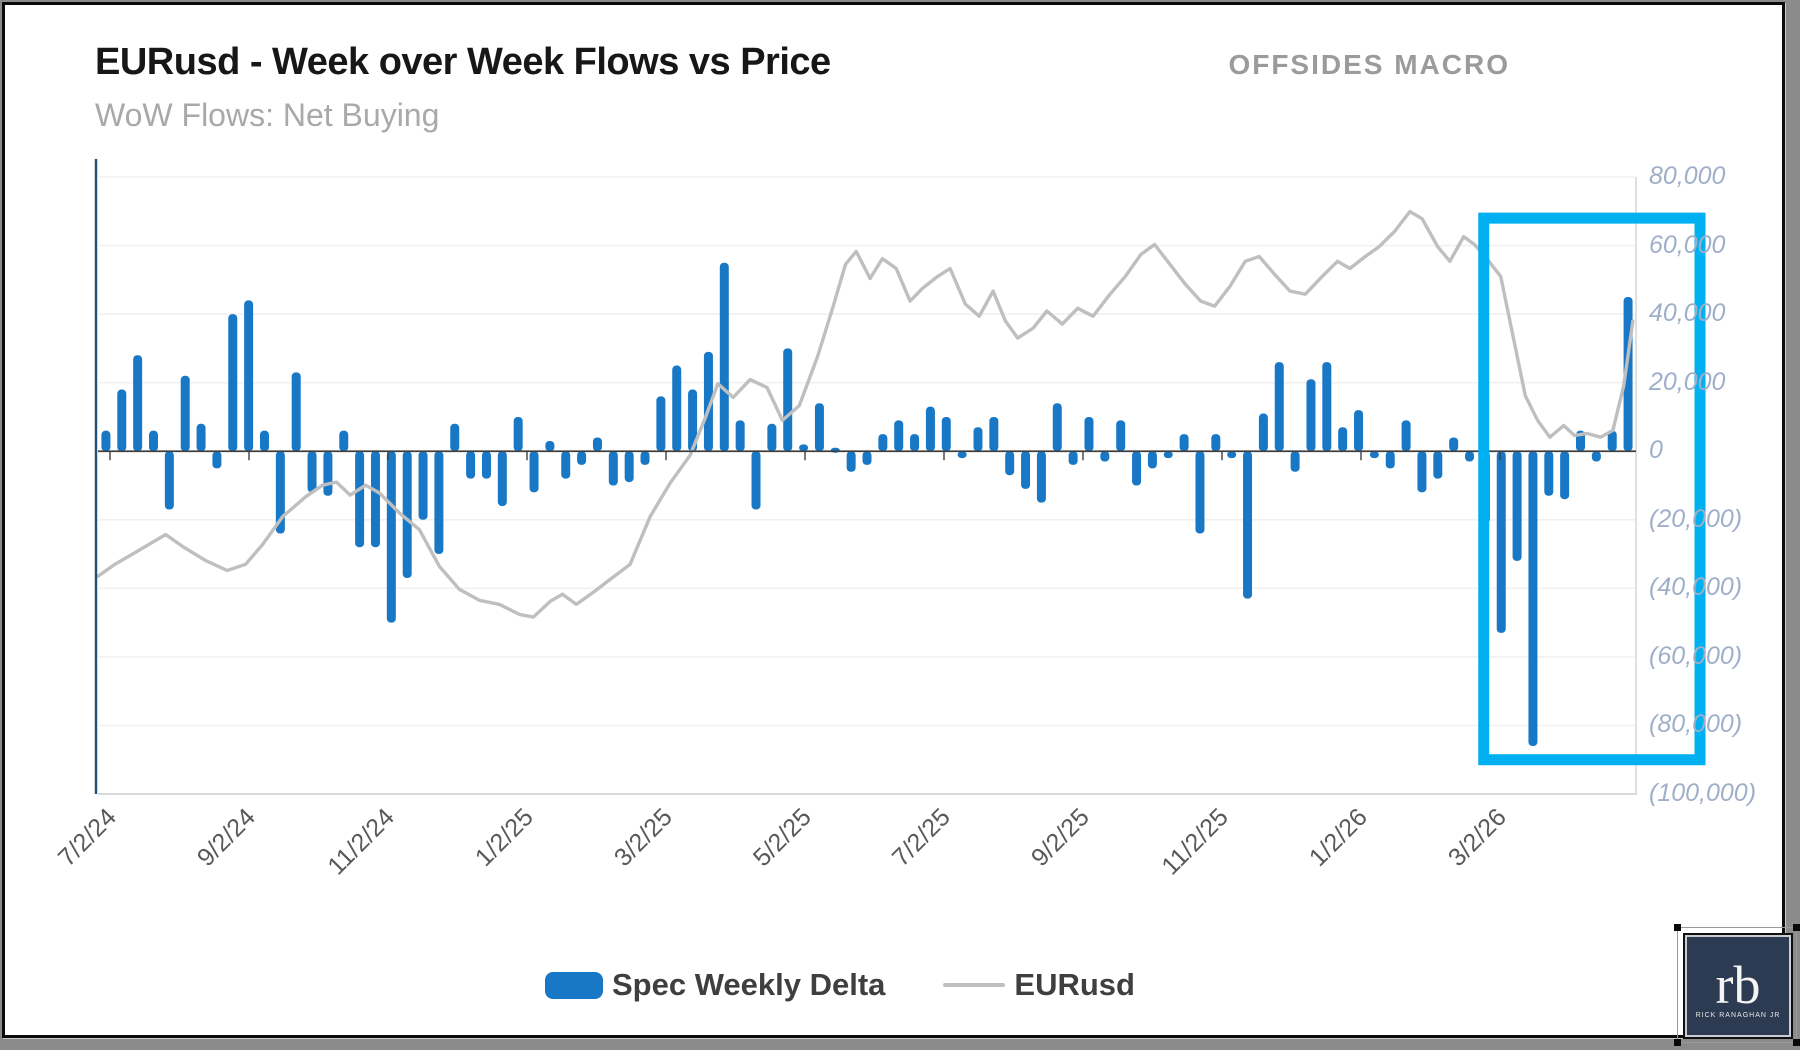  Describe the element at coordinates (1039, 985) in the screenshot. I see `legend-item-eurusd: EURusd` at that location.